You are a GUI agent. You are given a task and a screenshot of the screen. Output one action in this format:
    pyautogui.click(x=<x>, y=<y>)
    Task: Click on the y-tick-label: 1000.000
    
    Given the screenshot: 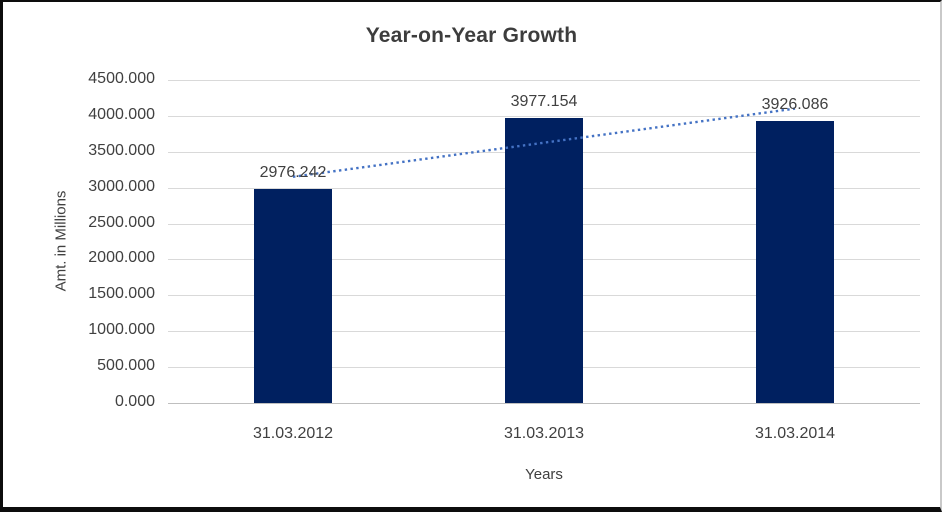 What is the action you would take?
    pyautogui.click(x=121, y=329)
    